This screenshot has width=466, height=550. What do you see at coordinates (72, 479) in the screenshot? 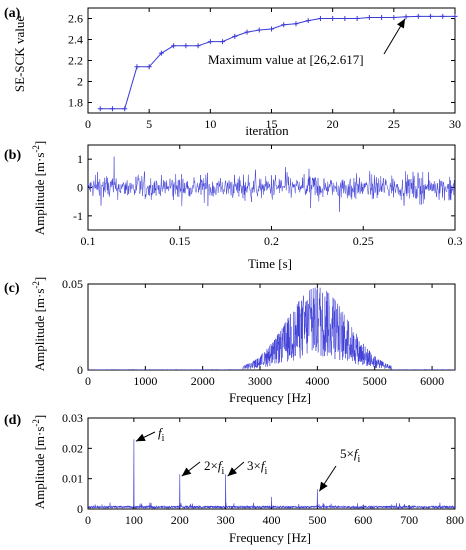
I see `panel-d-ytick-label: 0.01` at bounding box center [72, 479].